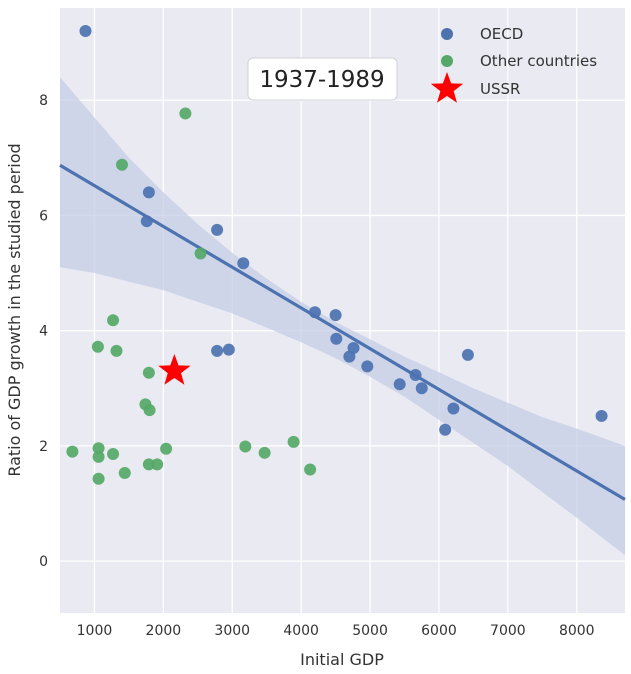 Image resolution: width=631 pixels, height=674 pixels. What do you see at coordinates (447, 87) in the screenshot?
I see `legend-star-marker` at bounding box center [447, 87].